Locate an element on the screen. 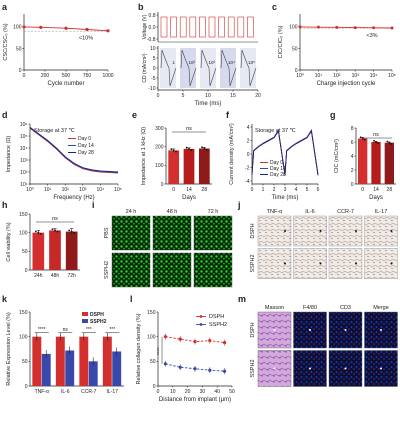 Image resolution: width=400 pixels, height=425 pixels. d-y-tick-label: 10² is located at coordinates (24, 173).